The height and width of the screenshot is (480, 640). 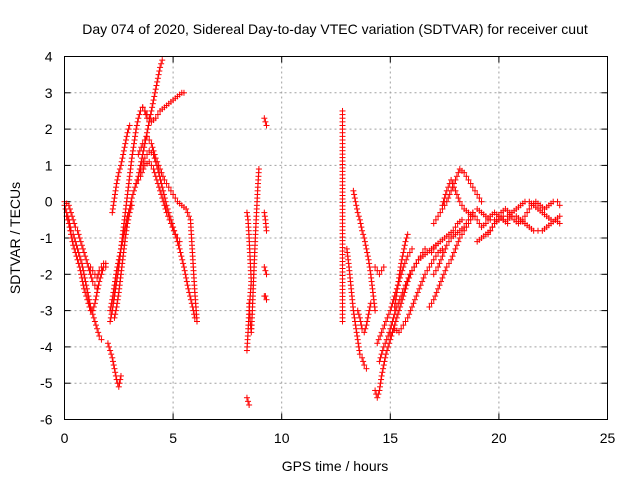 What do you see at coordinates (65, 438) in the screenshot?
I see `x-tick-label: 0` at bounding box center [65, 438].